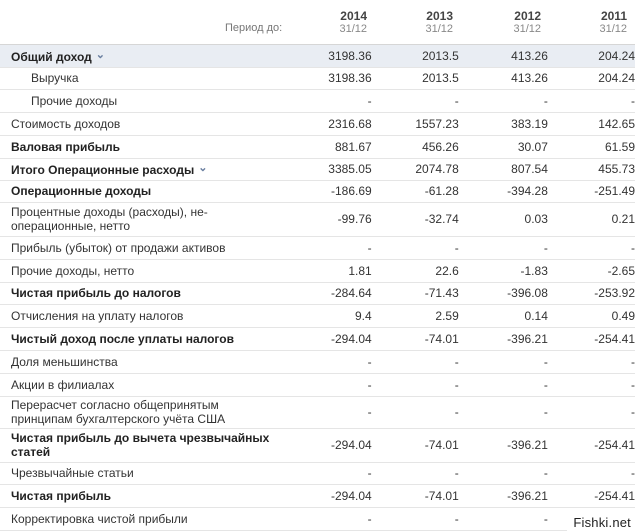  I want to click on row-label: Чрезвычайные статьи, so click(72, 473).